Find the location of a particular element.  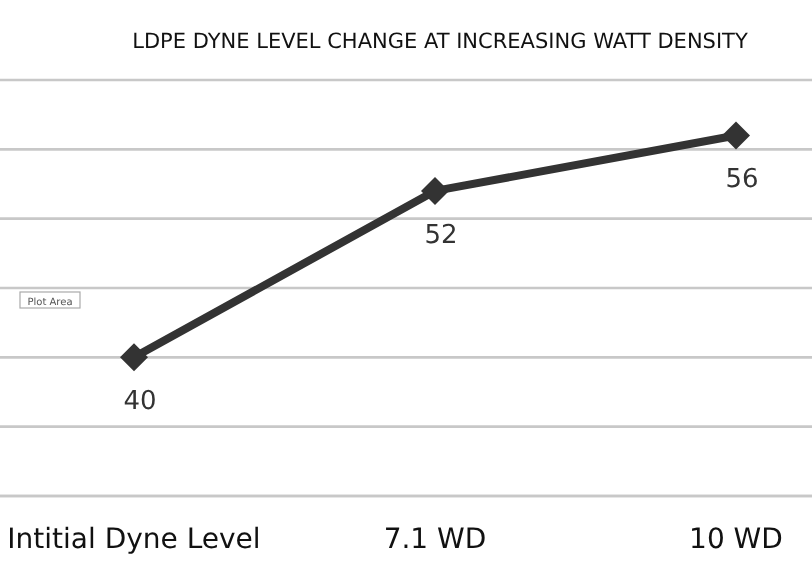

data-label: 40 is located at coordinates (140, 402).